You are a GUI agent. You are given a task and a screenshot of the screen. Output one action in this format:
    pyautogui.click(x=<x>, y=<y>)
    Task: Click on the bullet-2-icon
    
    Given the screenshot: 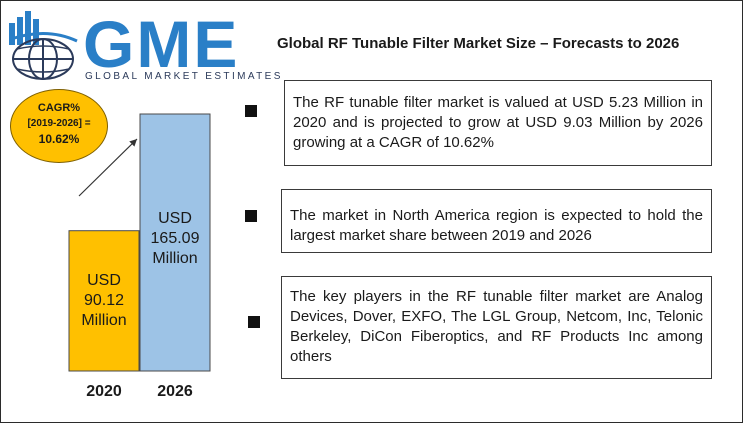 What is the action you would take?
    pyautogui.click(x=251, y=216)
    